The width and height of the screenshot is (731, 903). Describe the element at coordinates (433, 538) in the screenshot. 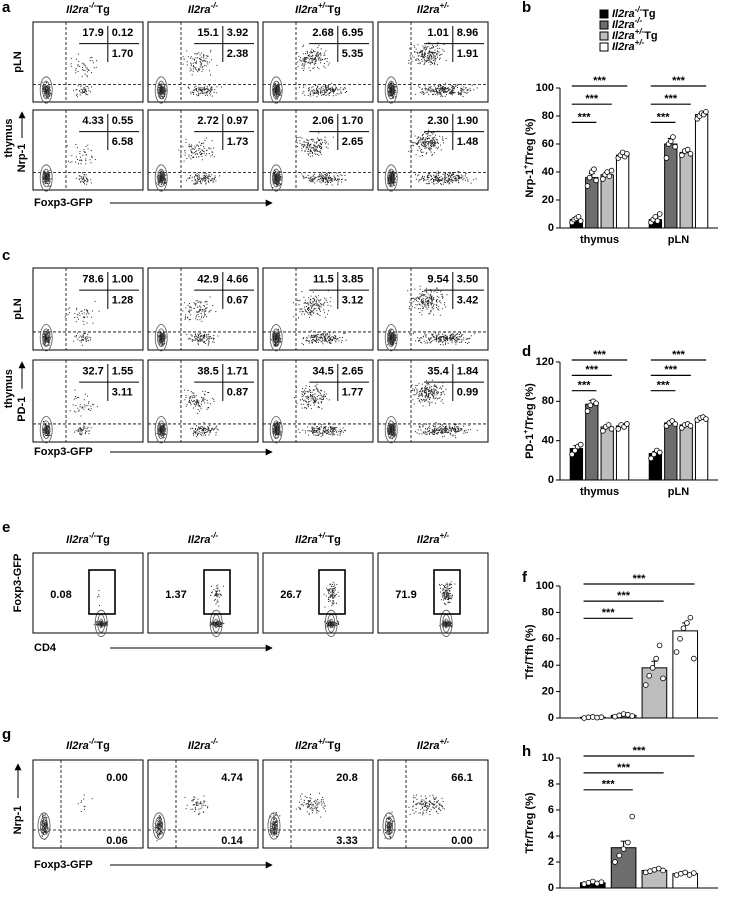

I see `column-header: Il2ra+/-` at that location.